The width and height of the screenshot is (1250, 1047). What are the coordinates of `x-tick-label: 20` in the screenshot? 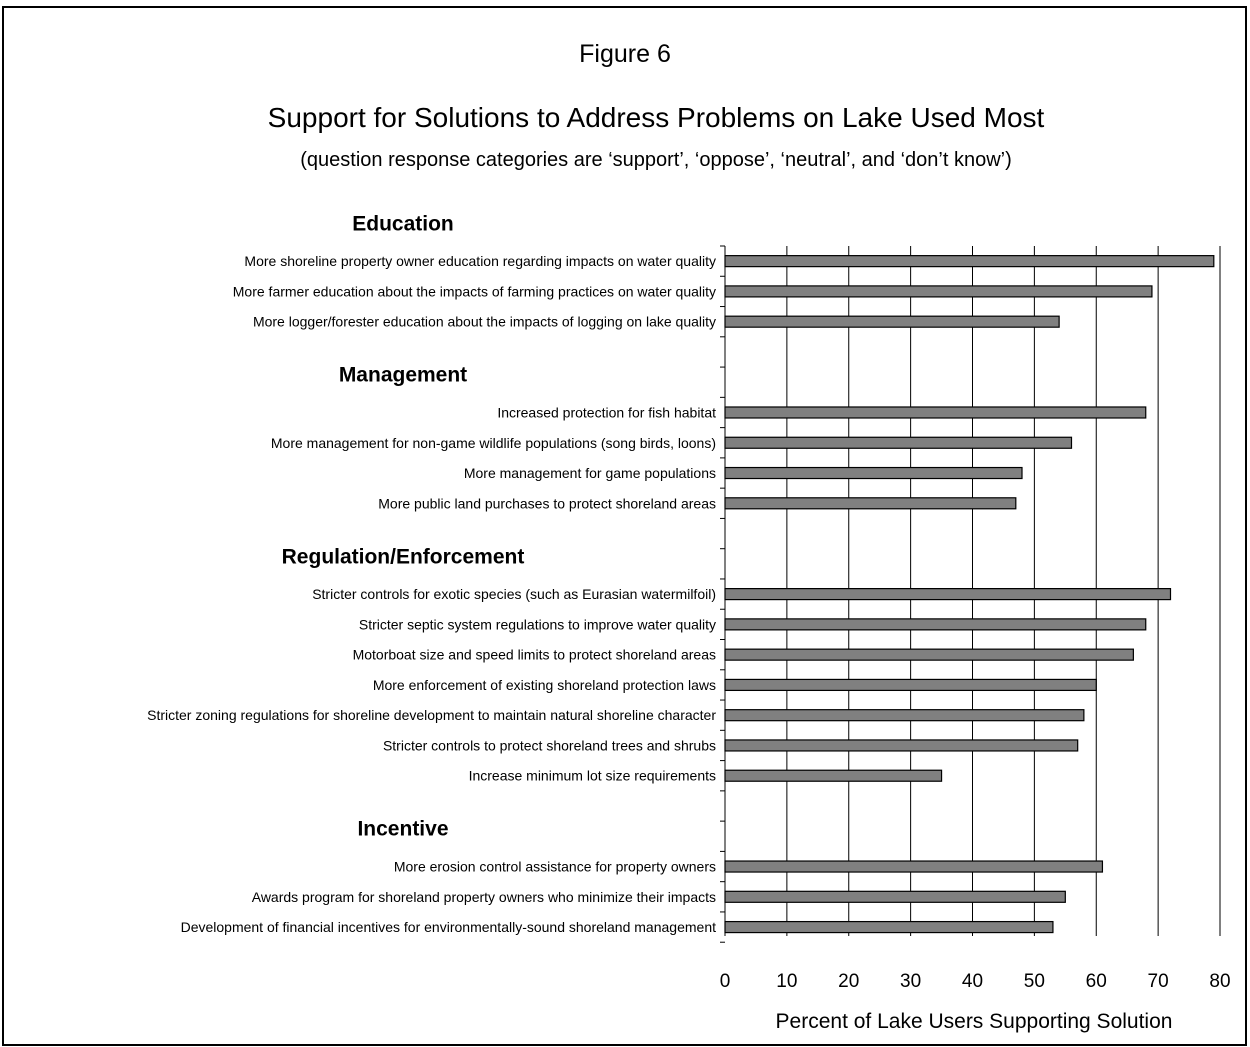 It's located at (848, 981).